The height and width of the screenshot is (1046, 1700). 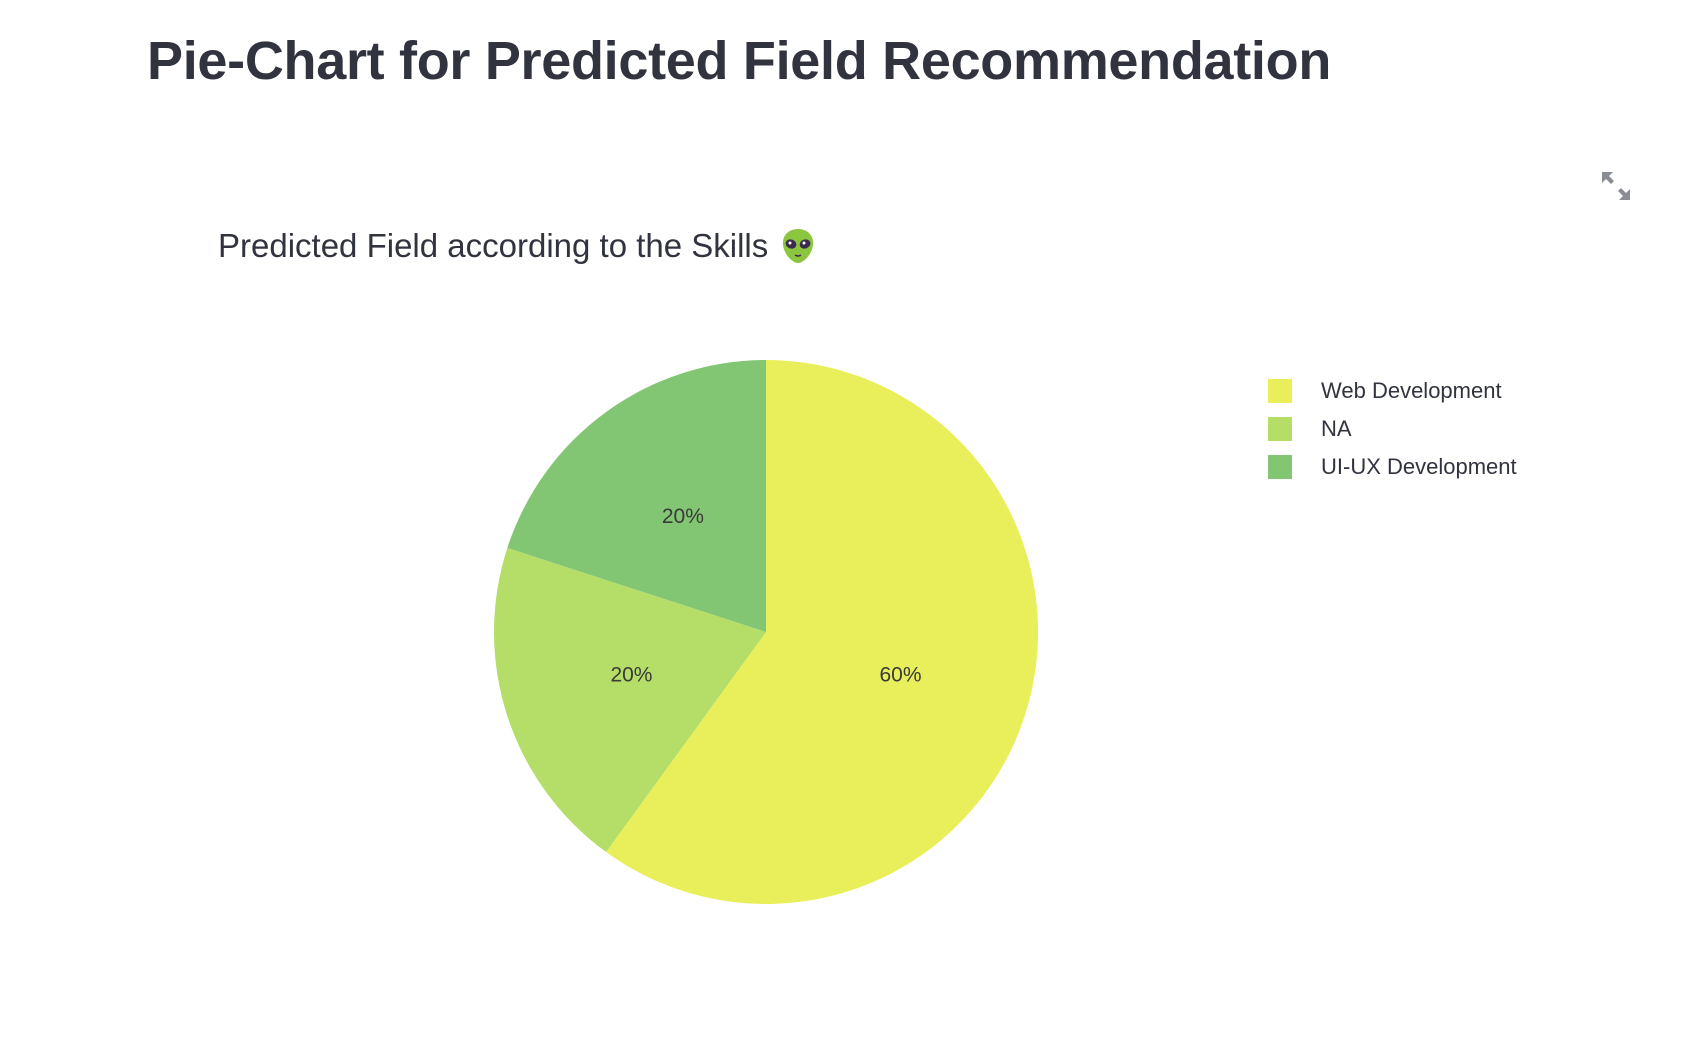 I want to click on legend-item: UI-UX Development, so click(x=1392, y=467).